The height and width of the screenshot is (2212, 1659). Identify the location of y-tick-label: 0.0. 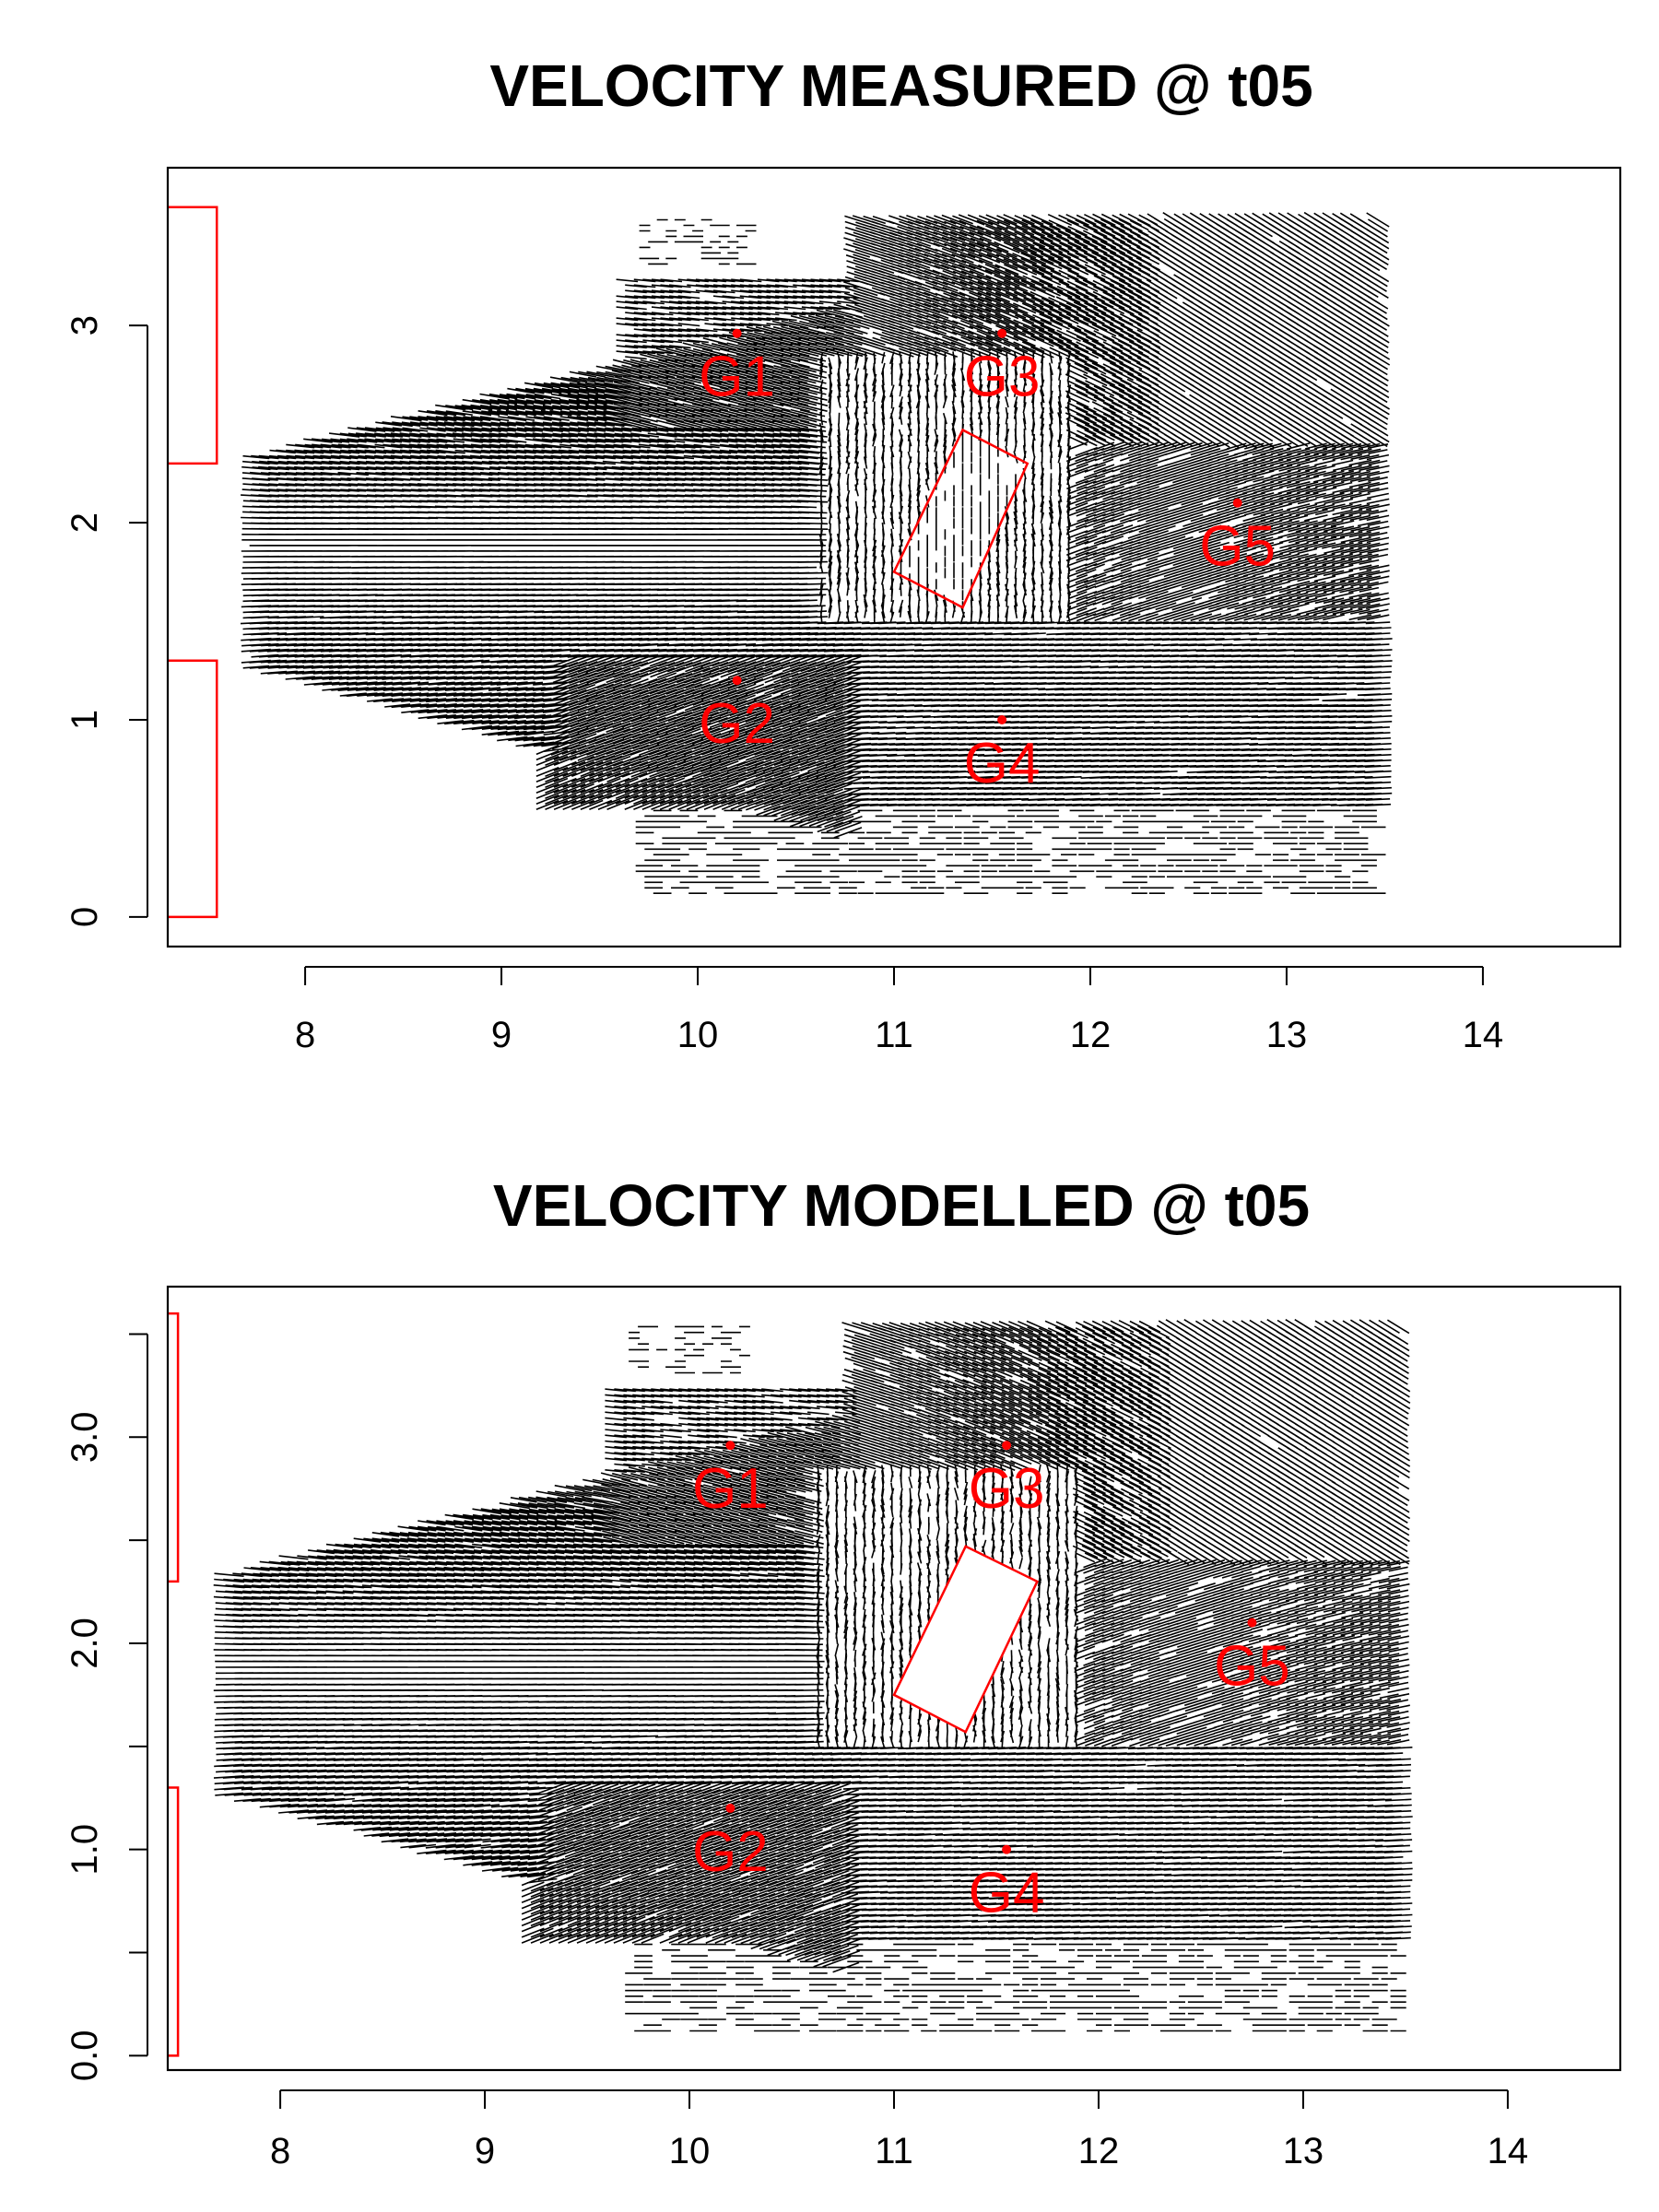
(85, 2056).